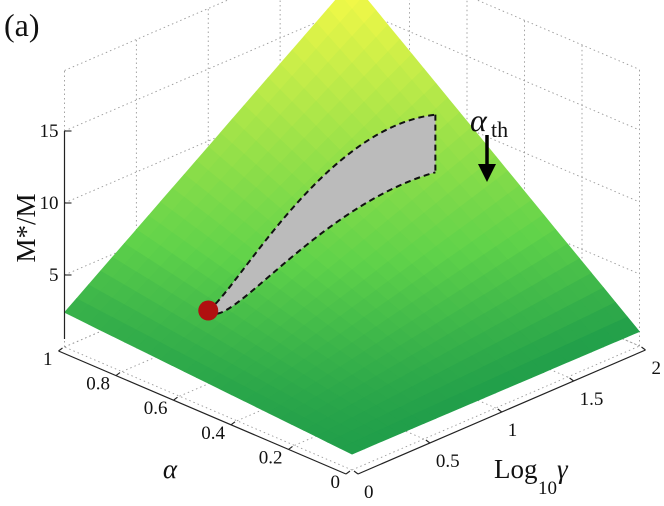  I want to click on threshold-symbol: α, so click(479, 120).